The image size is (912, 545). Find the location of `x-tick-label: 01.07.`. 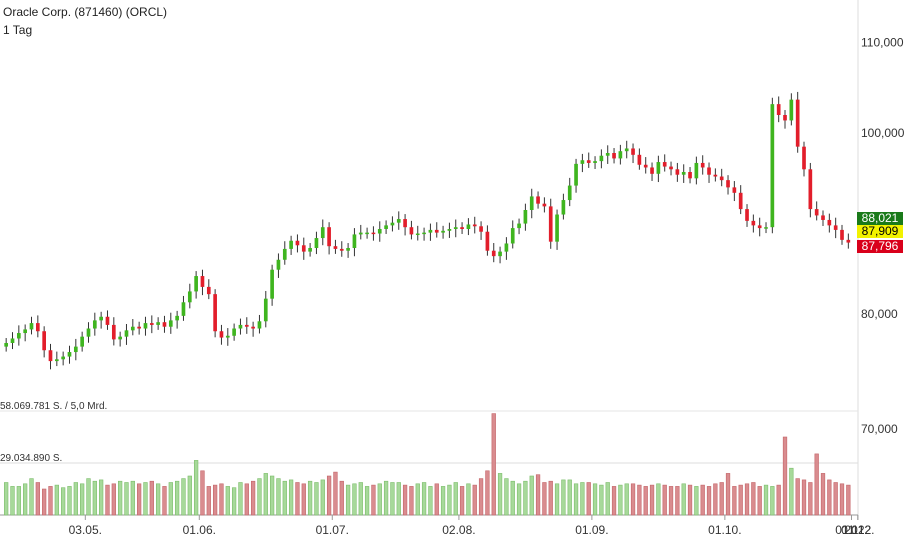

x-tick-label: 01.07. is located at coordinates (332, 530).